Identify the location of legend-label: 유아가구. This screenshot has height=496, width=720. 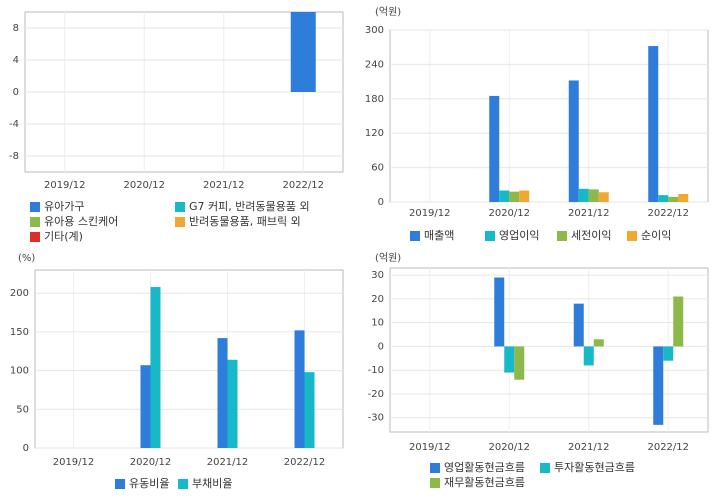
(64, 206).